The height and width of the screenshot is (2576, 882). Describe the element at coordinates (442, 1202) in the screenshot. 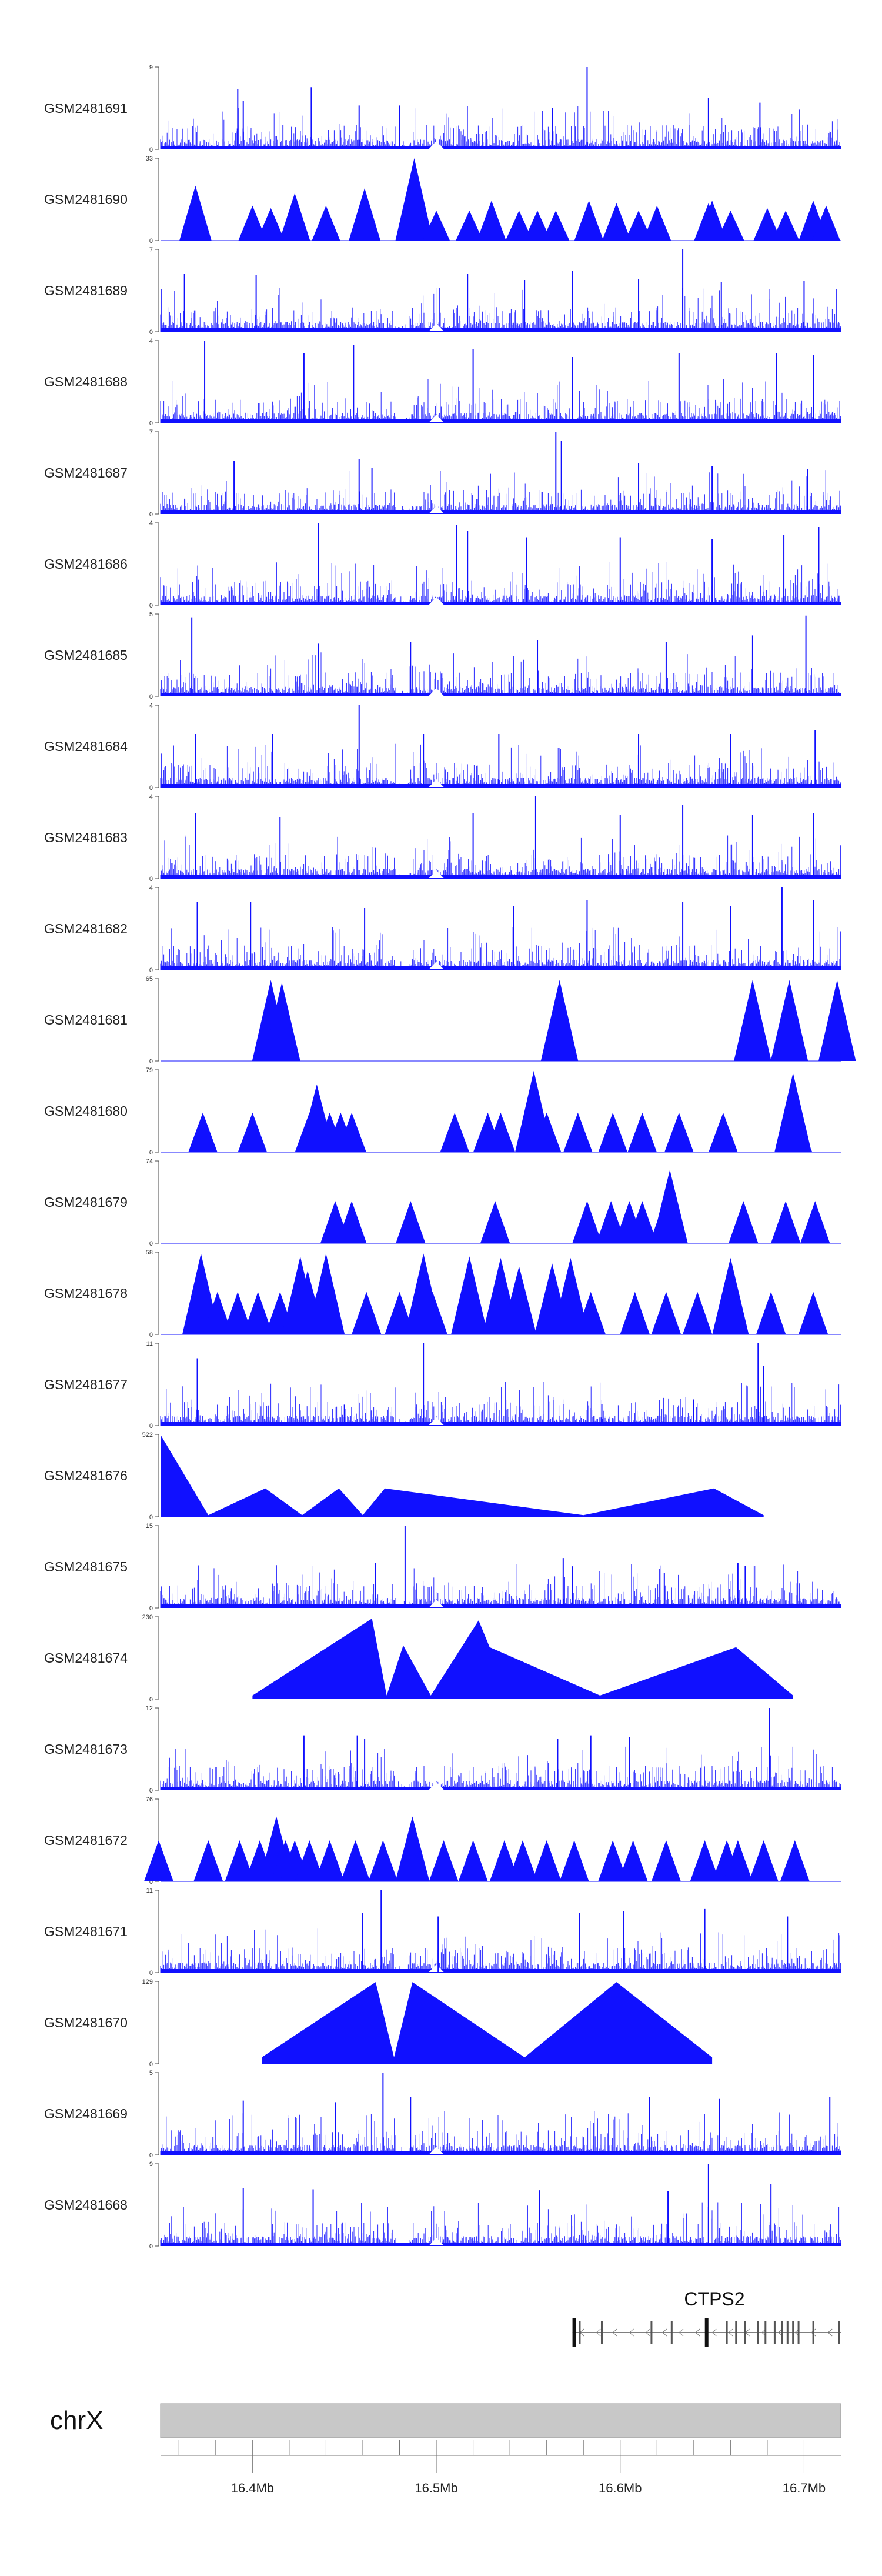

I see `track-GSM2481679: GSM2481679 74 0` at that location.